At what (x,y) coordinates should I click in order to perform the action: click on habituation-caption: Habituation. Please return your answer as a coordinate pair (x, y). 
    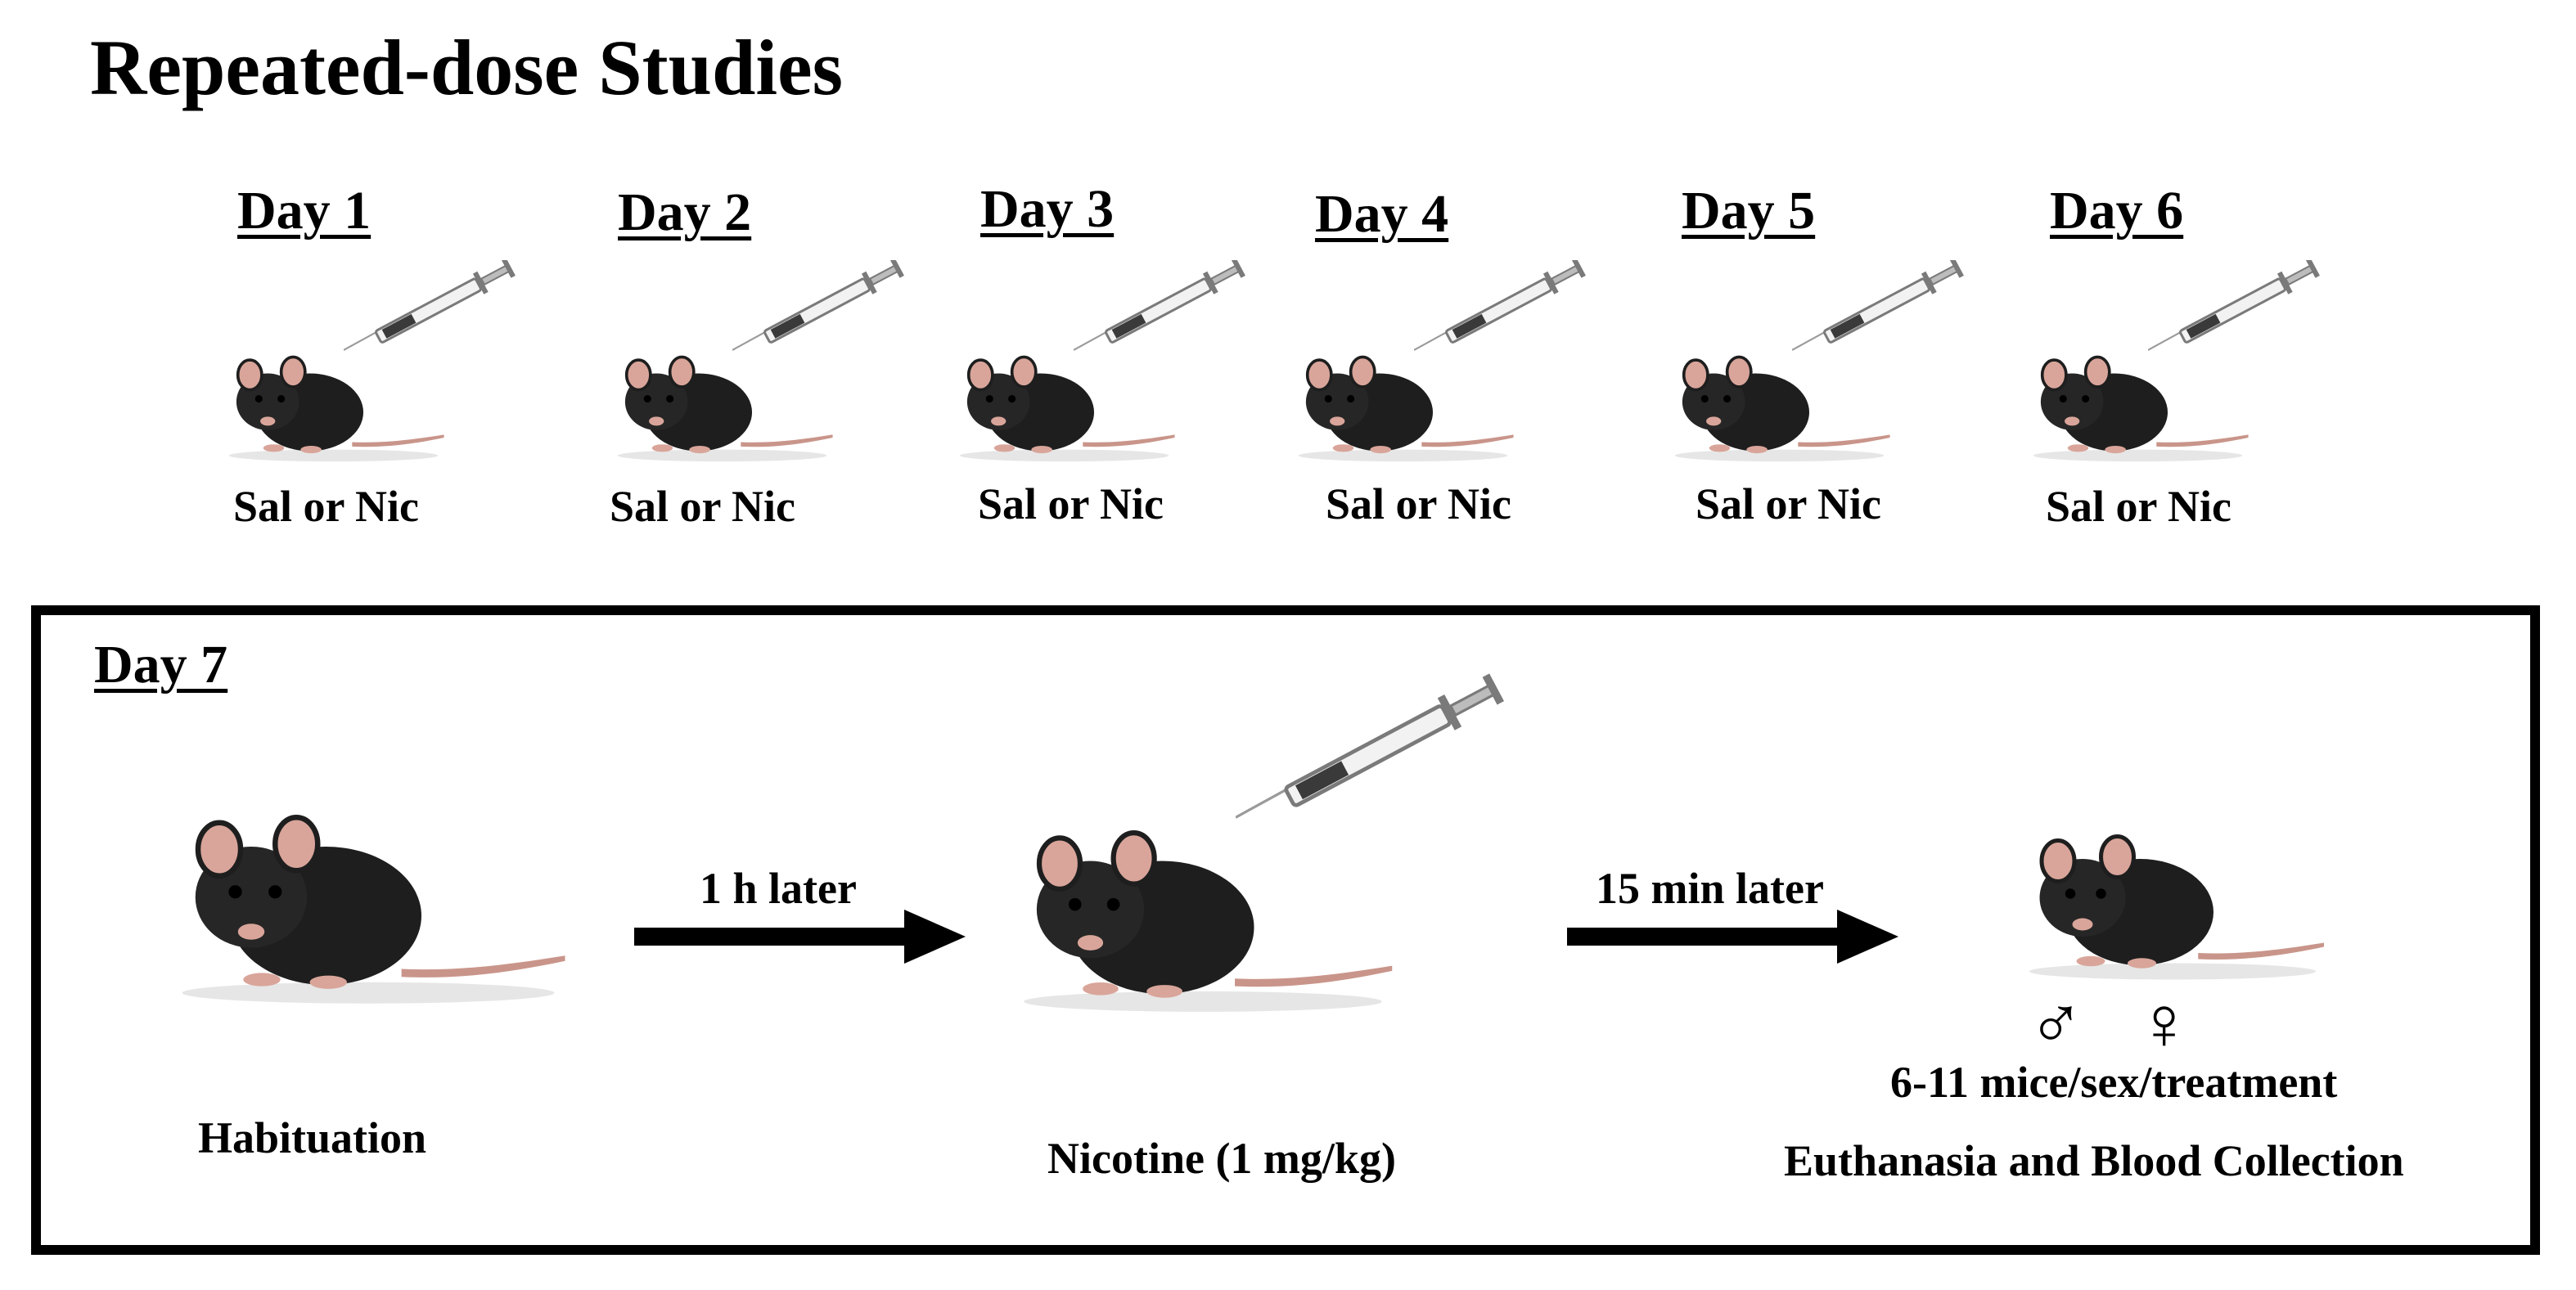
    Looking at the image, I should click on (312, 1137).